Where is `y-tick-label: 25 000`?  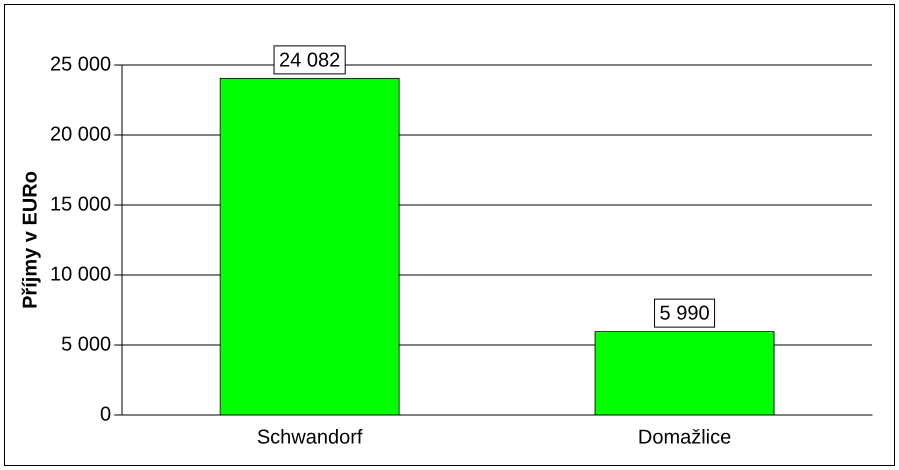
y-tick-label: 25 000 is located at coordinates (81, 65).